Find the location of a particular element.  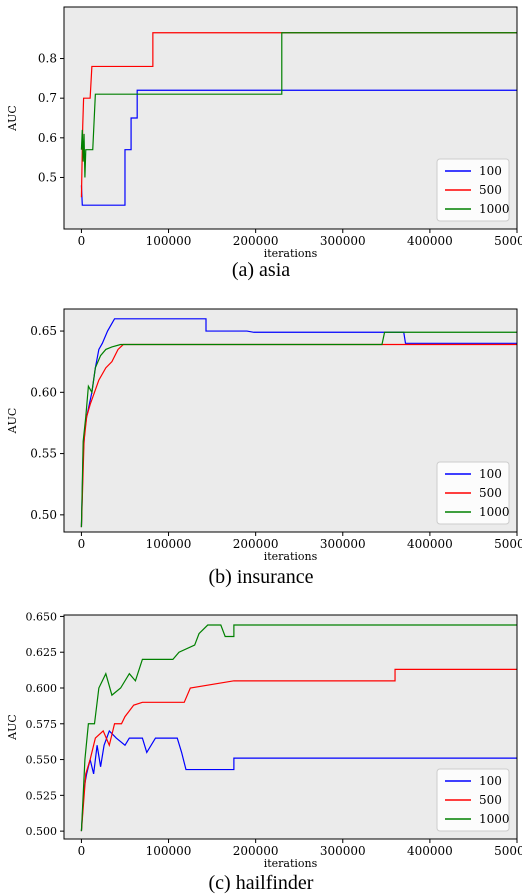

chart-caption: (b) insurance is located at coordinates (261, 577).